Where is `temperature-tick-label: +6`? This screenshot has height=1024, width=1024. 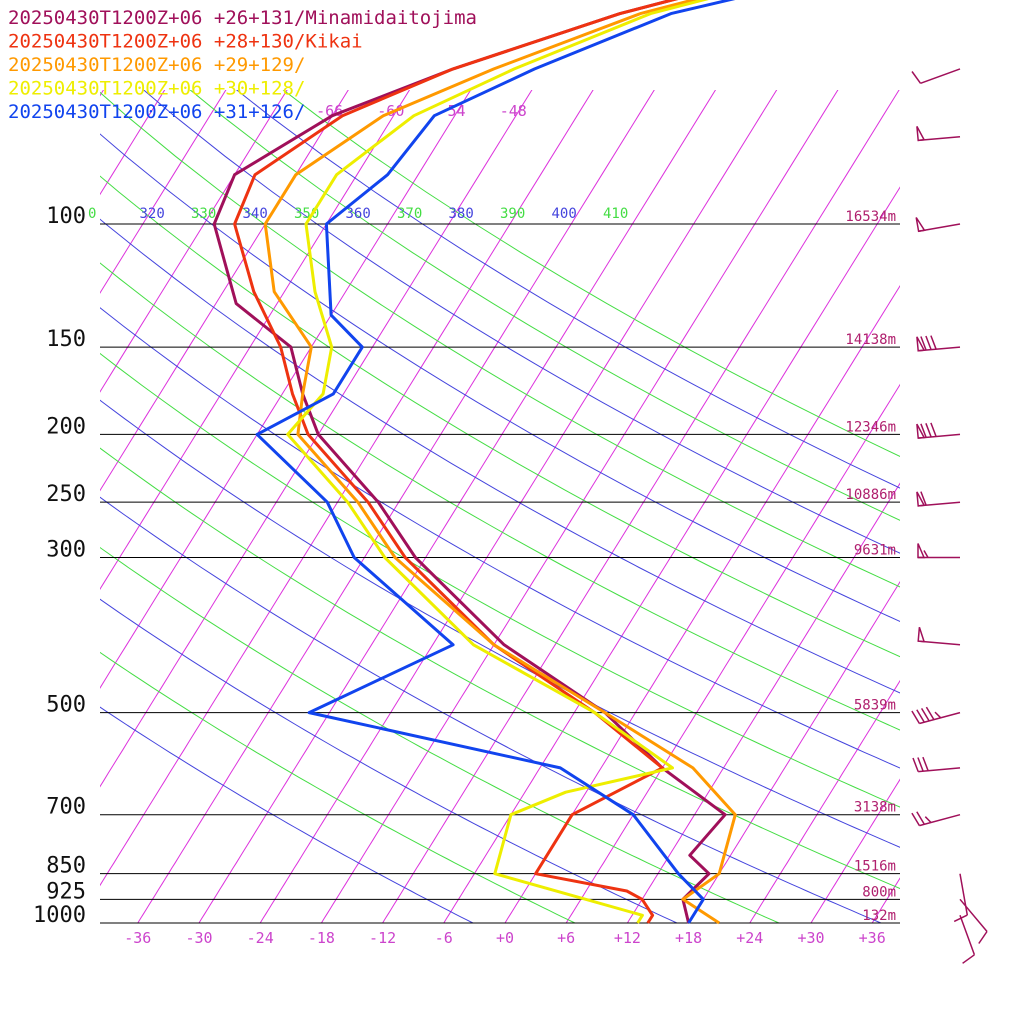 temperature-tick-label: +6 is located at coordinates (566, 938).